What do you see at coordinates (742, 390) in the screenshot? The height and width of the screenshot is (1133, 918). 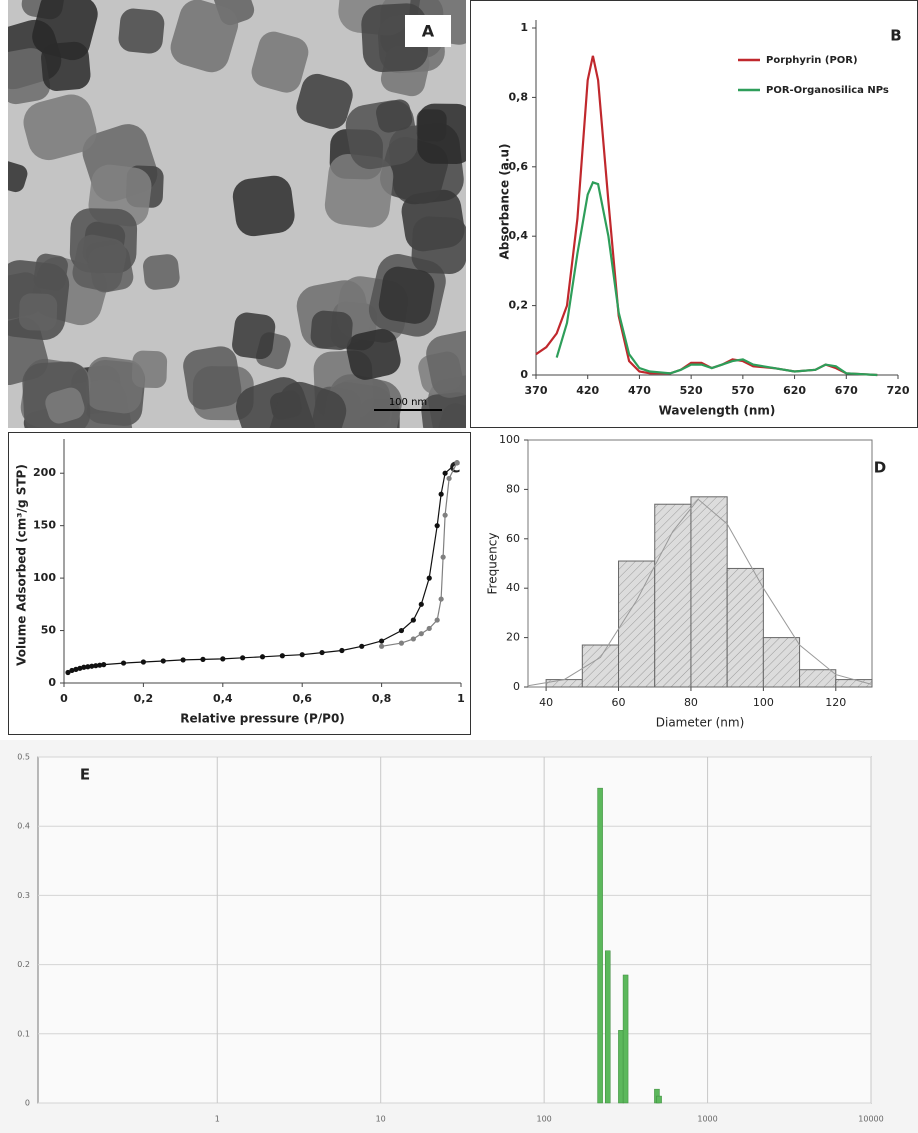 I see `x-tick-label: 570` at bounding box center [742, 390].